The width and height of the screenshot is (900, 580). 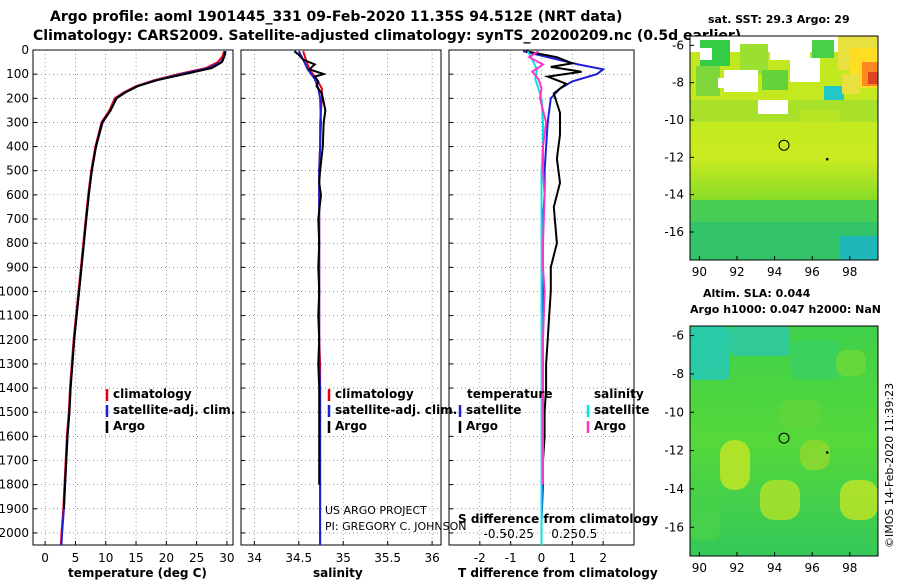 I want to click on depth-tick-label: 1400, so click(x=14, y=388).